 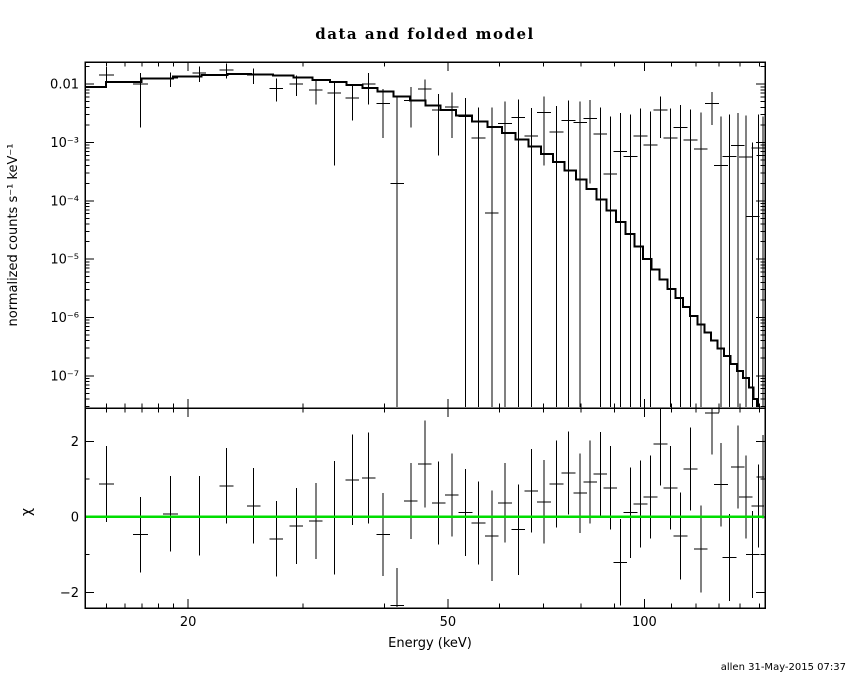 I want to click on y-tick-label-spectrum: 10⁻⁷, so click(x=64, y=376).